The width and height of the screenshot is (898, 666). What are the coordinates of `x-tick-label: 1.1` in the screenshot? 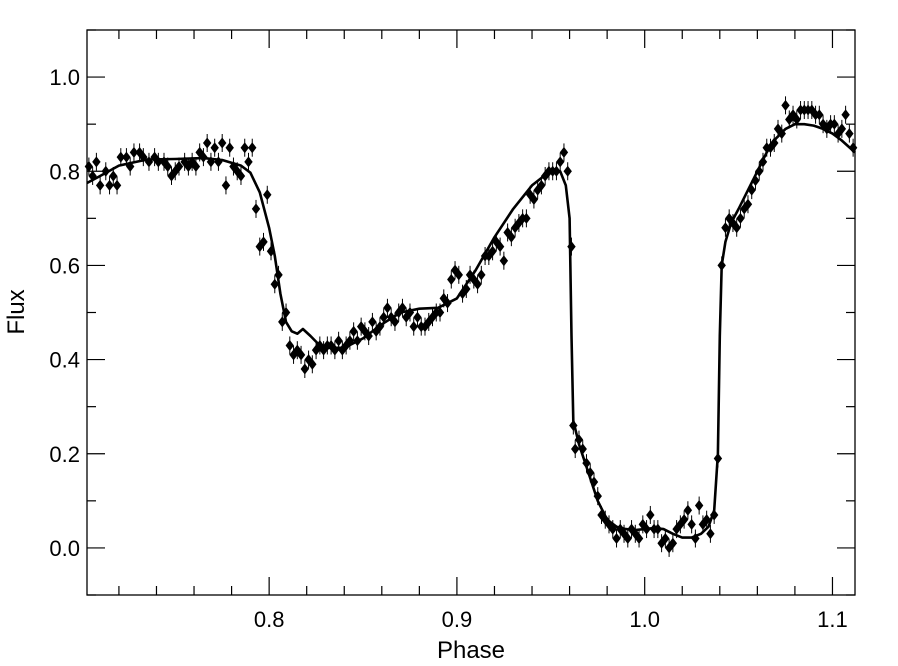 It's located at (832, 619).